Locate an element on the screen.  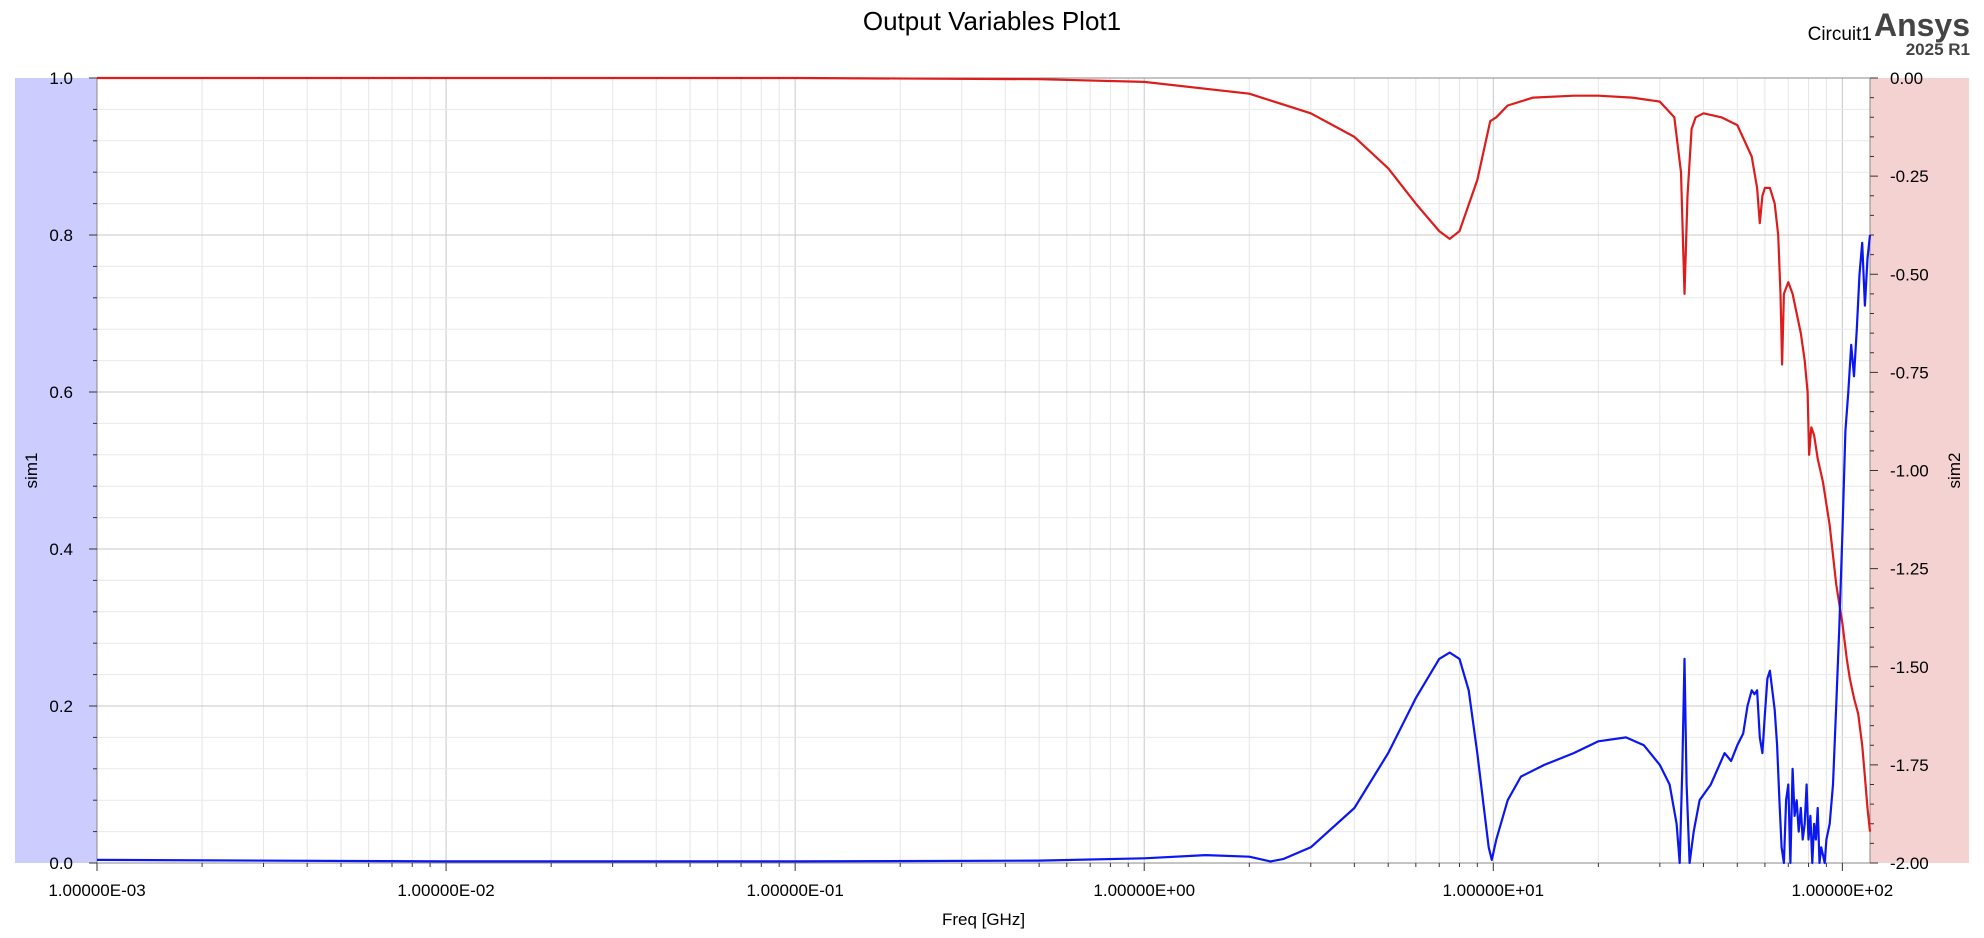
x-tick-label: 1.00000E-02 is located at coordinates (445, 890).